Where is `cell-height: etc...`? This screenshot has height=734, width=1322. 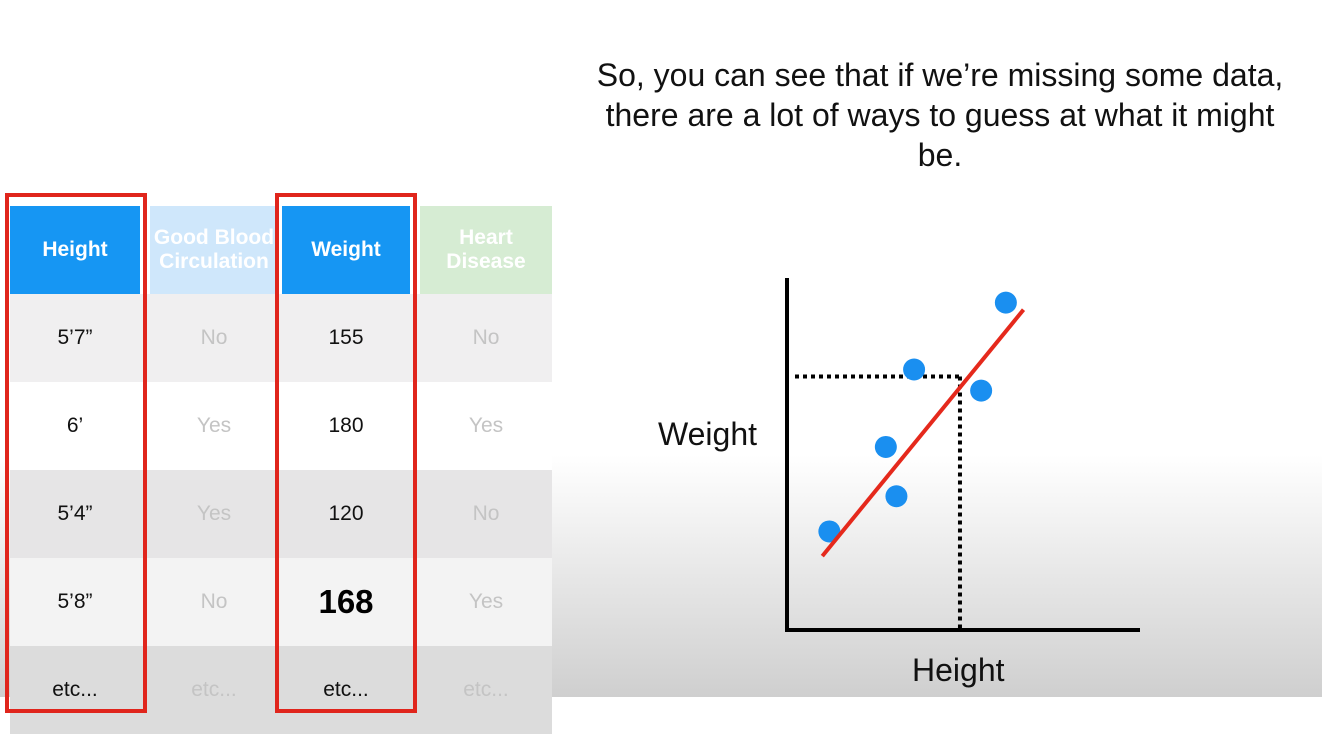 cell-height: etc... is located at coordinates (75, 689).